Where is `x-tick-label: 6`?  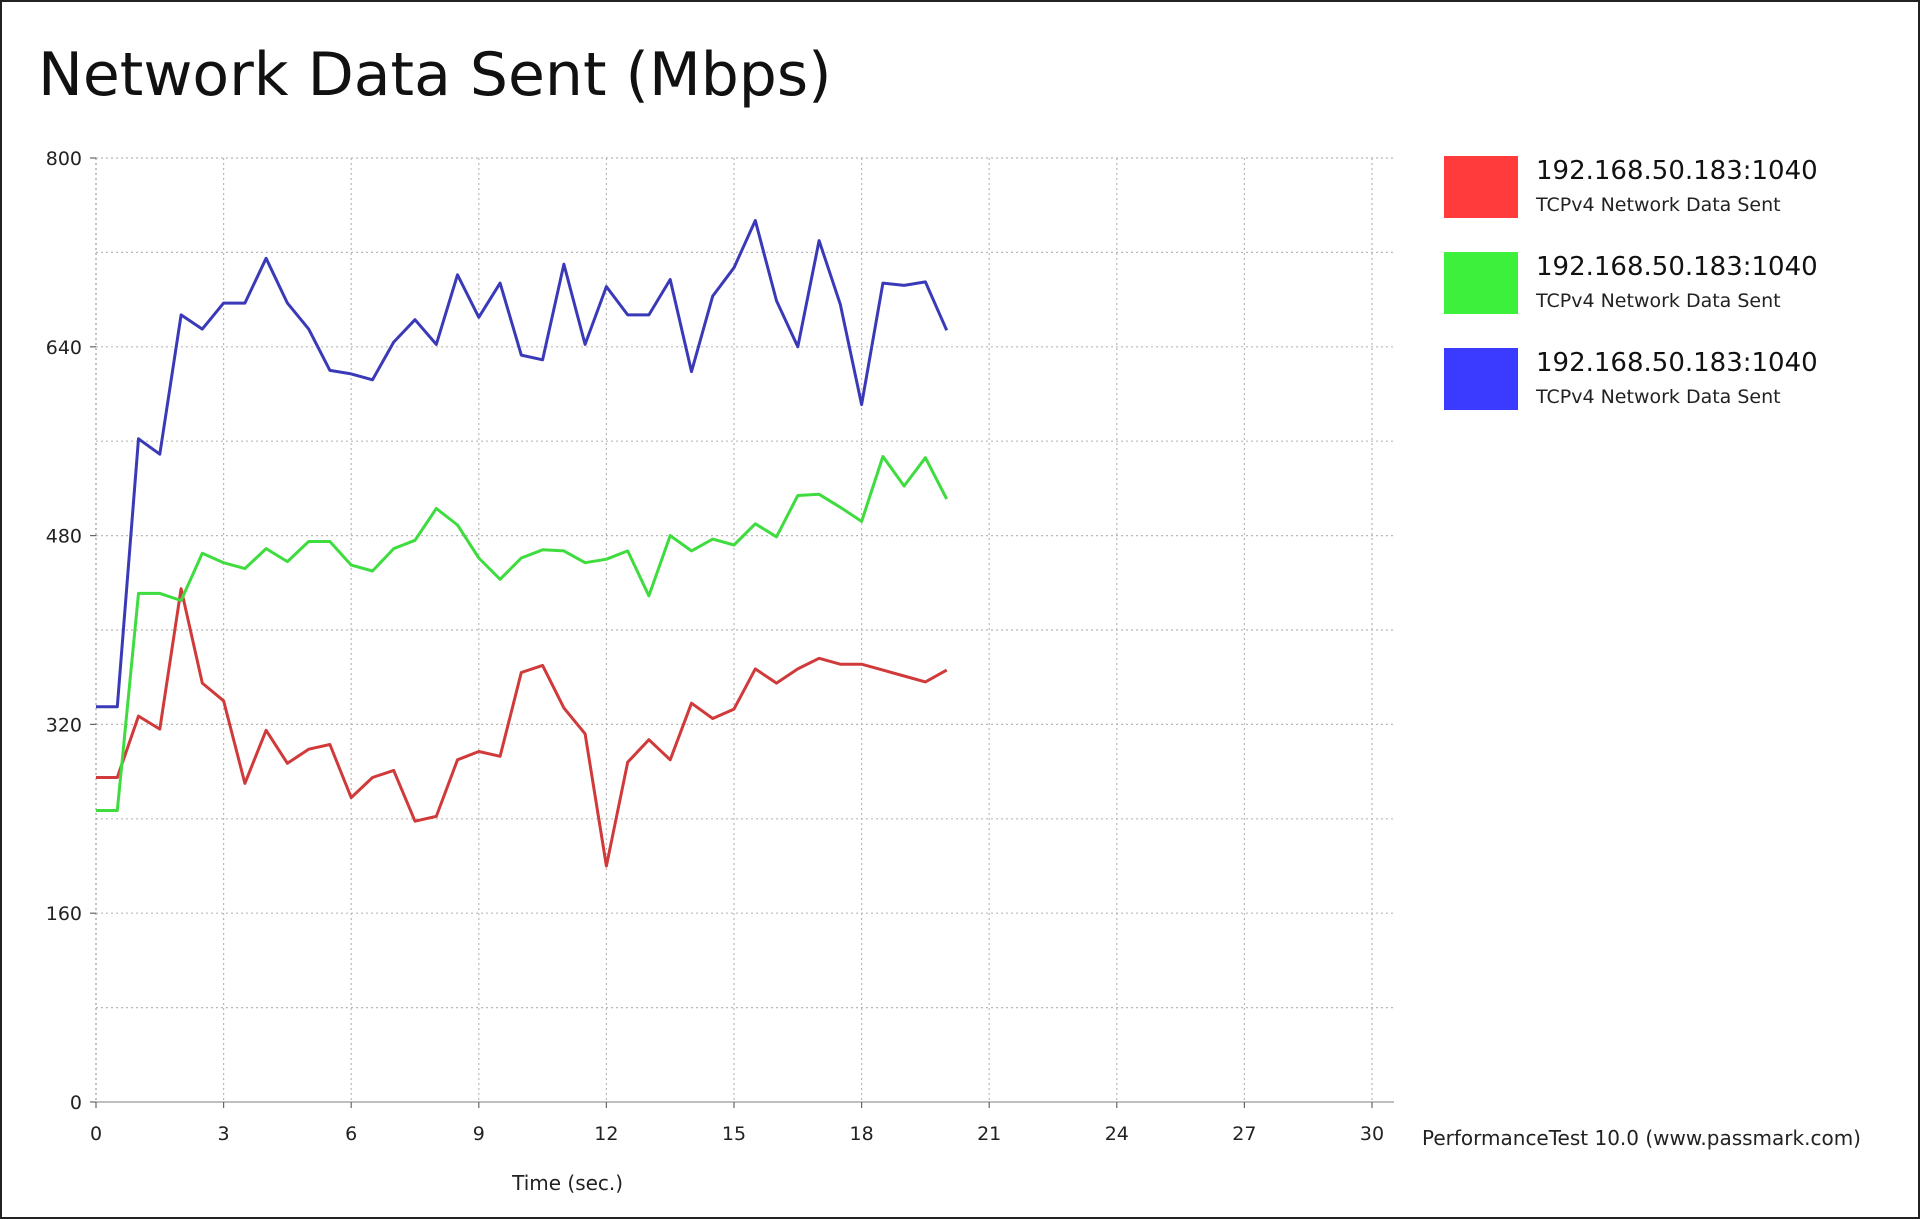 x-tick-label: 6 is located at coordinates (351, 1134).